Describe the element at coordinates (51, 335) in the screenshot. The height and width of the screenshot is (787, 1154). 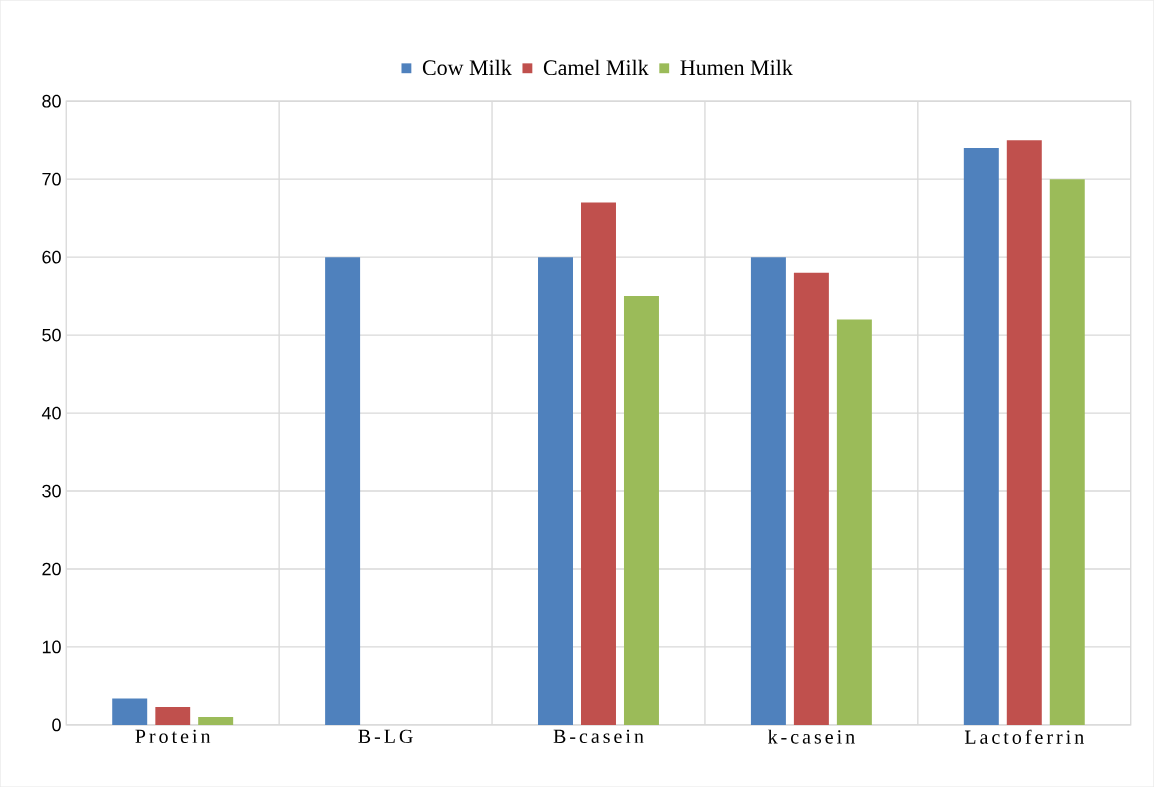
I see `y-tick-label: 50` at that location.